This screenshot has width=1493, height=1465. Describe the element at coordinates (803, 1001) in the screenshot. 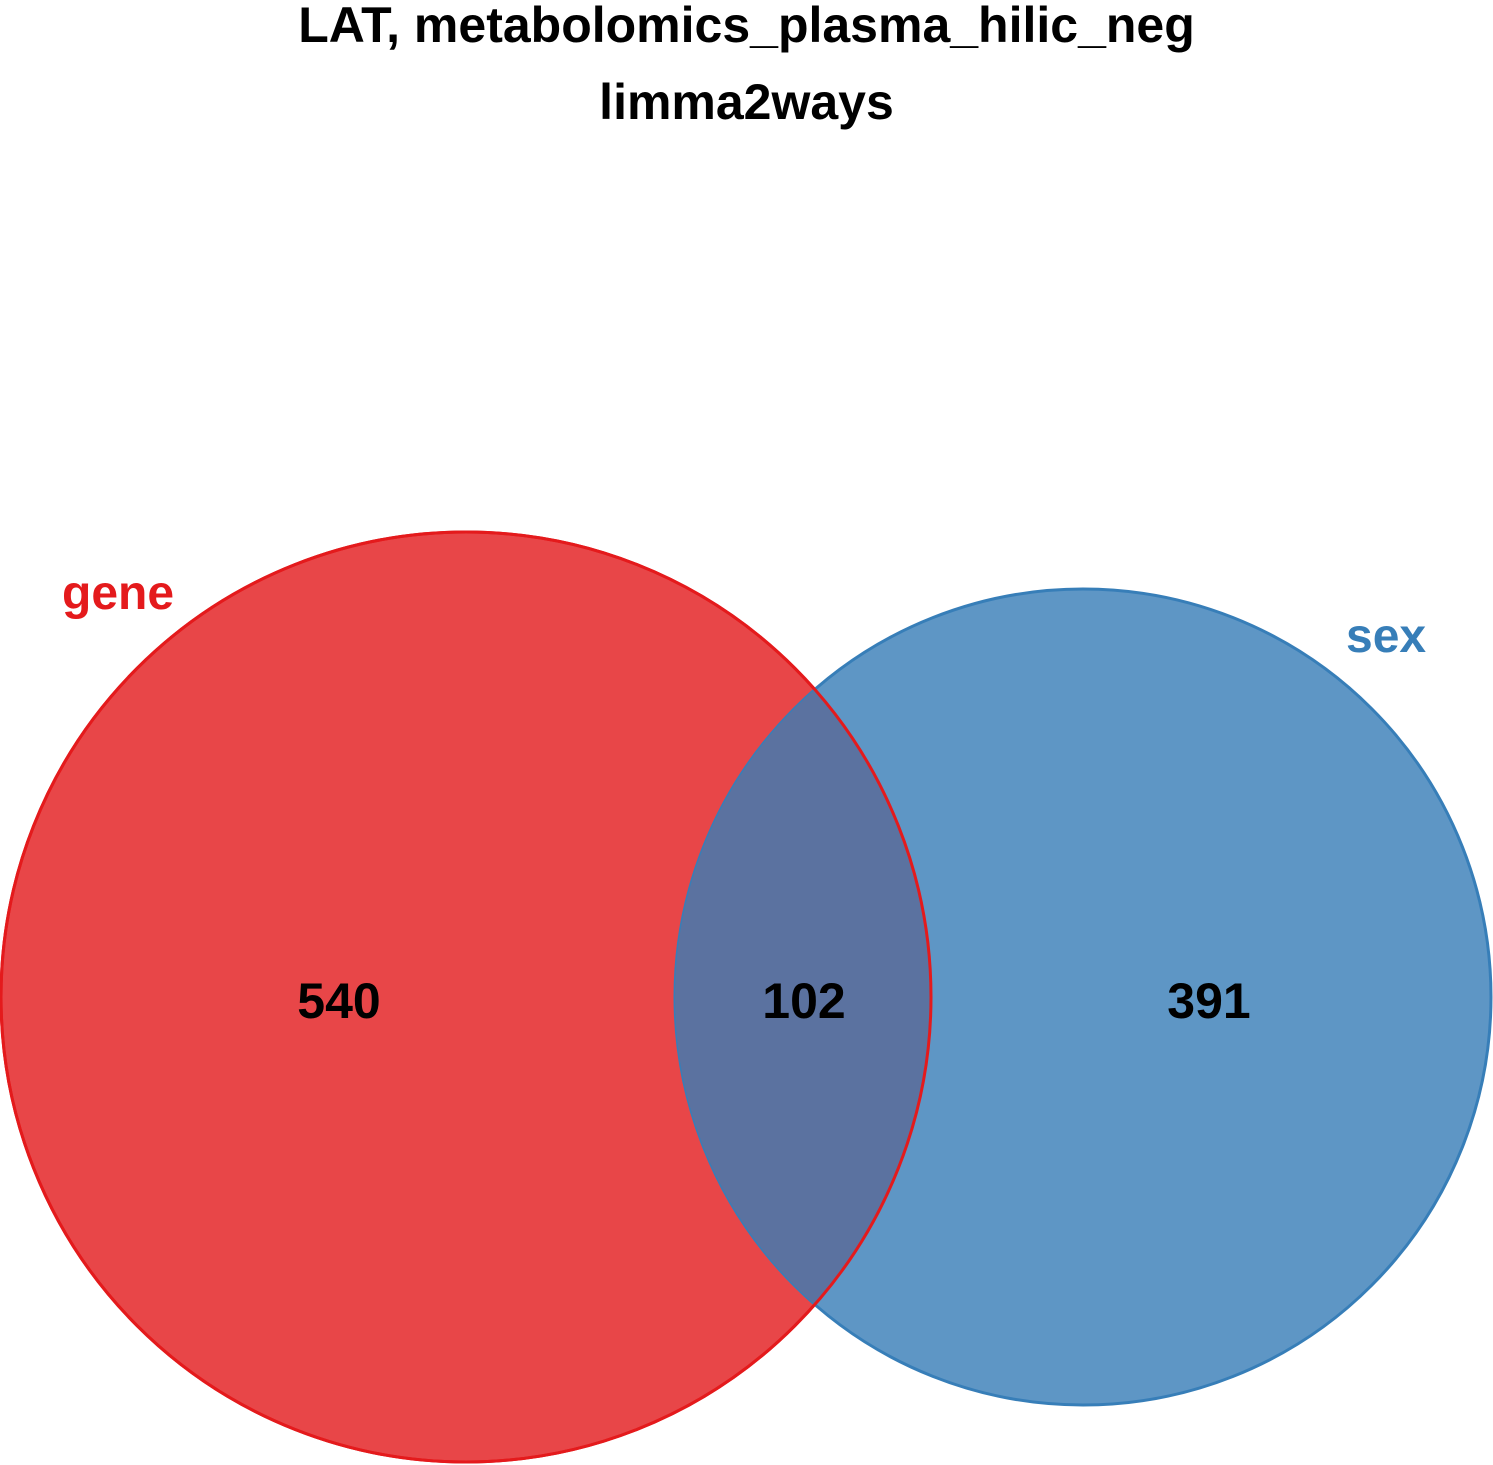

I see `intersection-count: 102` at that location.